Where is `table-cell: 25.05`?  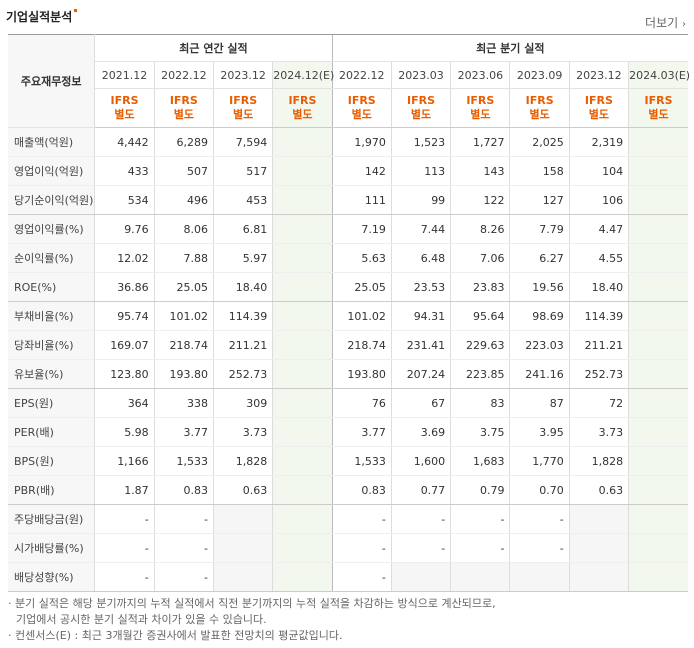 table-cell: 25.05 is located at coordinates (361, 287).